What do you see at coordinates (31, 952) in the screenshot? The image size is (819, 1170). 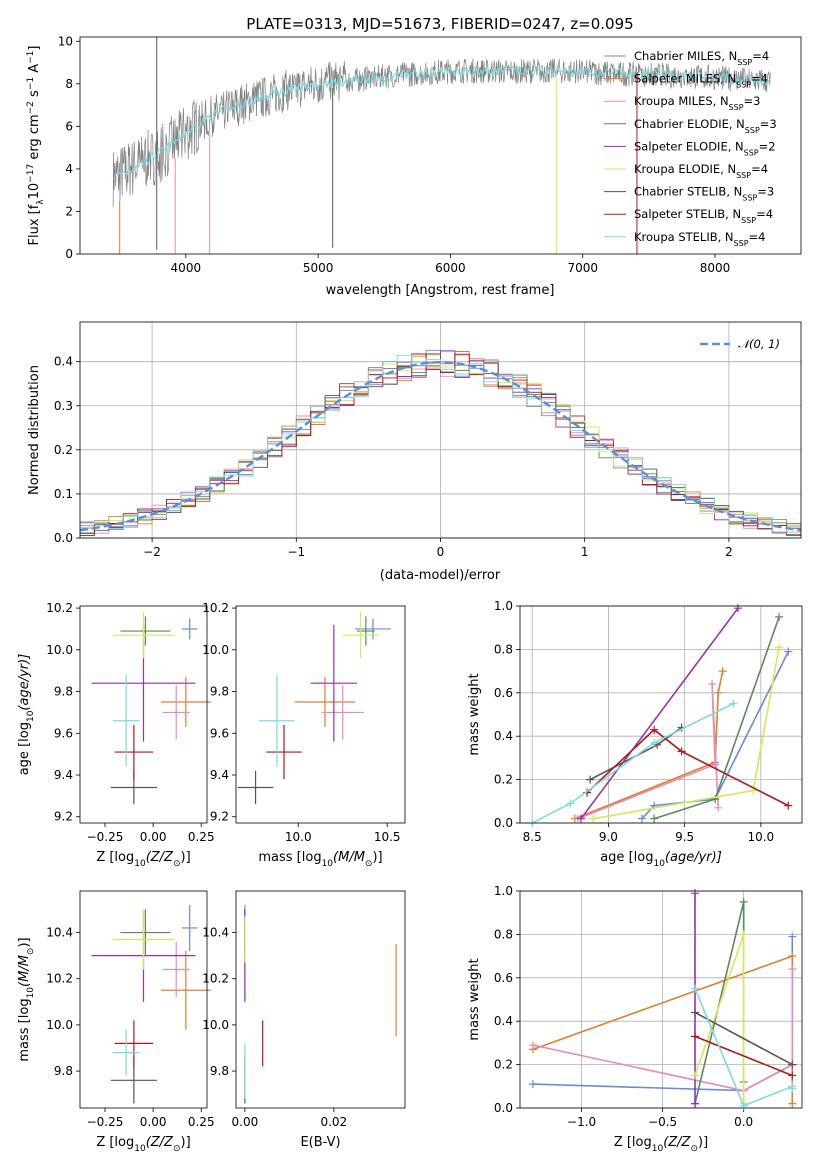 I see `y-axis-label-part: ⊙` at bounding box center [31, 952].